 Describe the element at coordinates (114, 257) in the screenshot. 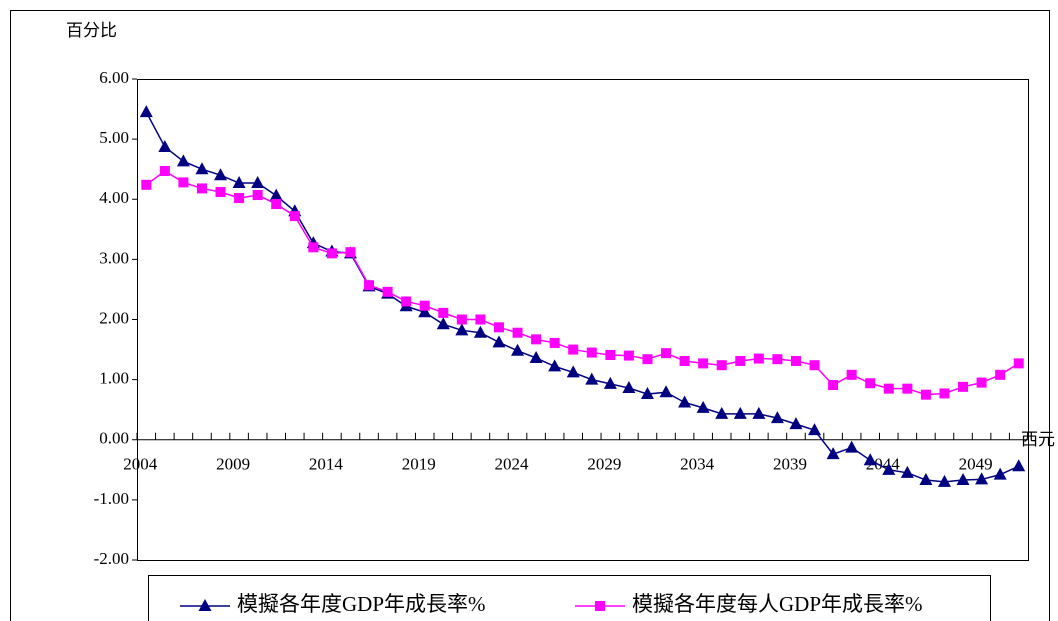

I see `y-tick-label: 3.00` at that location.